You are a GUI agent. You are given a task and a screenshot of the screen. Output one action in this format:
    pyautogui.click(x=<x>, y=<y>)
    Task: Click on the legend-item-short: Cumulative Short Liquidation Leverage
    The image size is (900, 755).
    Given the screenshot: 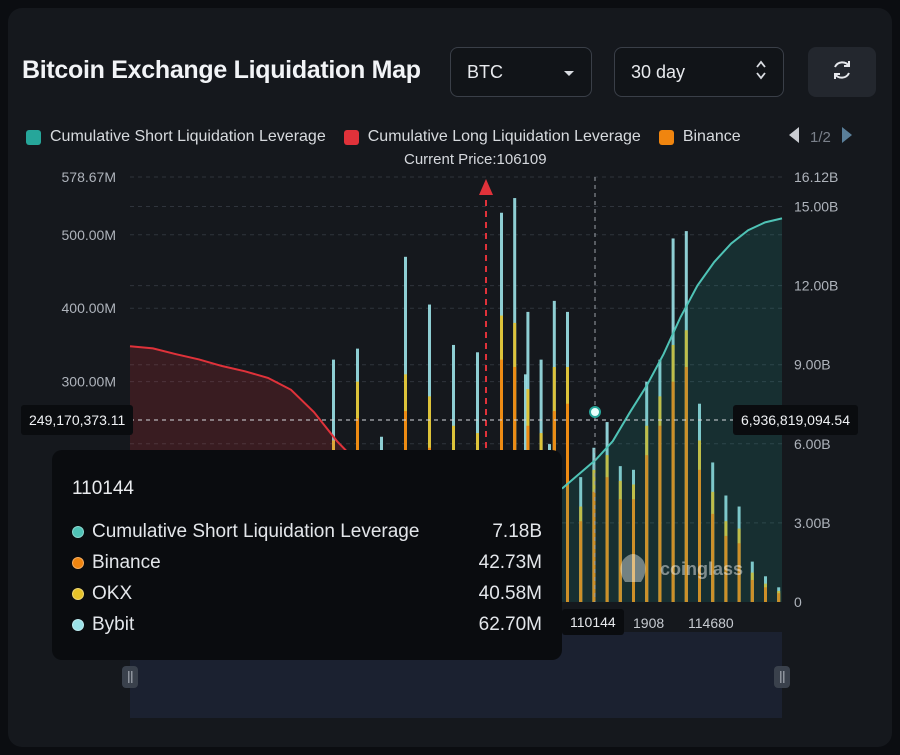 What is the action you would take?
    pyautogui.click(x=176, y=137)
    